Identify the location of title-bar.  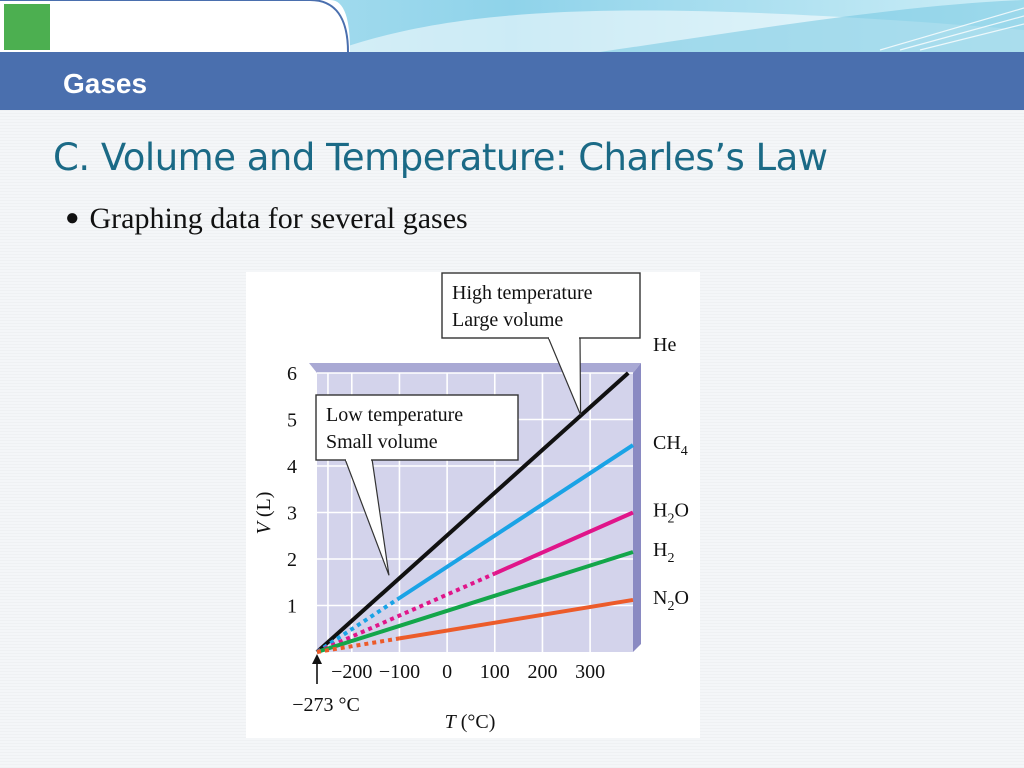
(512, 81).